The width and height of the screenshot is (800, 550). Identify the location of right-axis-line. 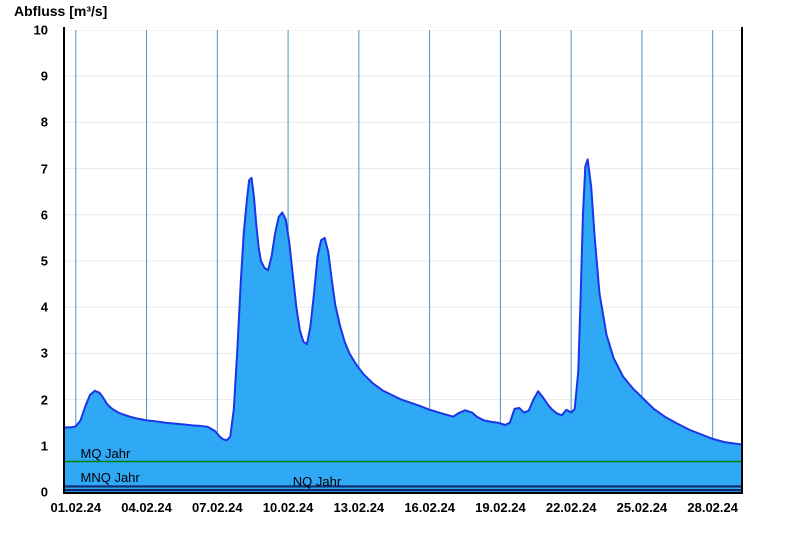
(742, 260).